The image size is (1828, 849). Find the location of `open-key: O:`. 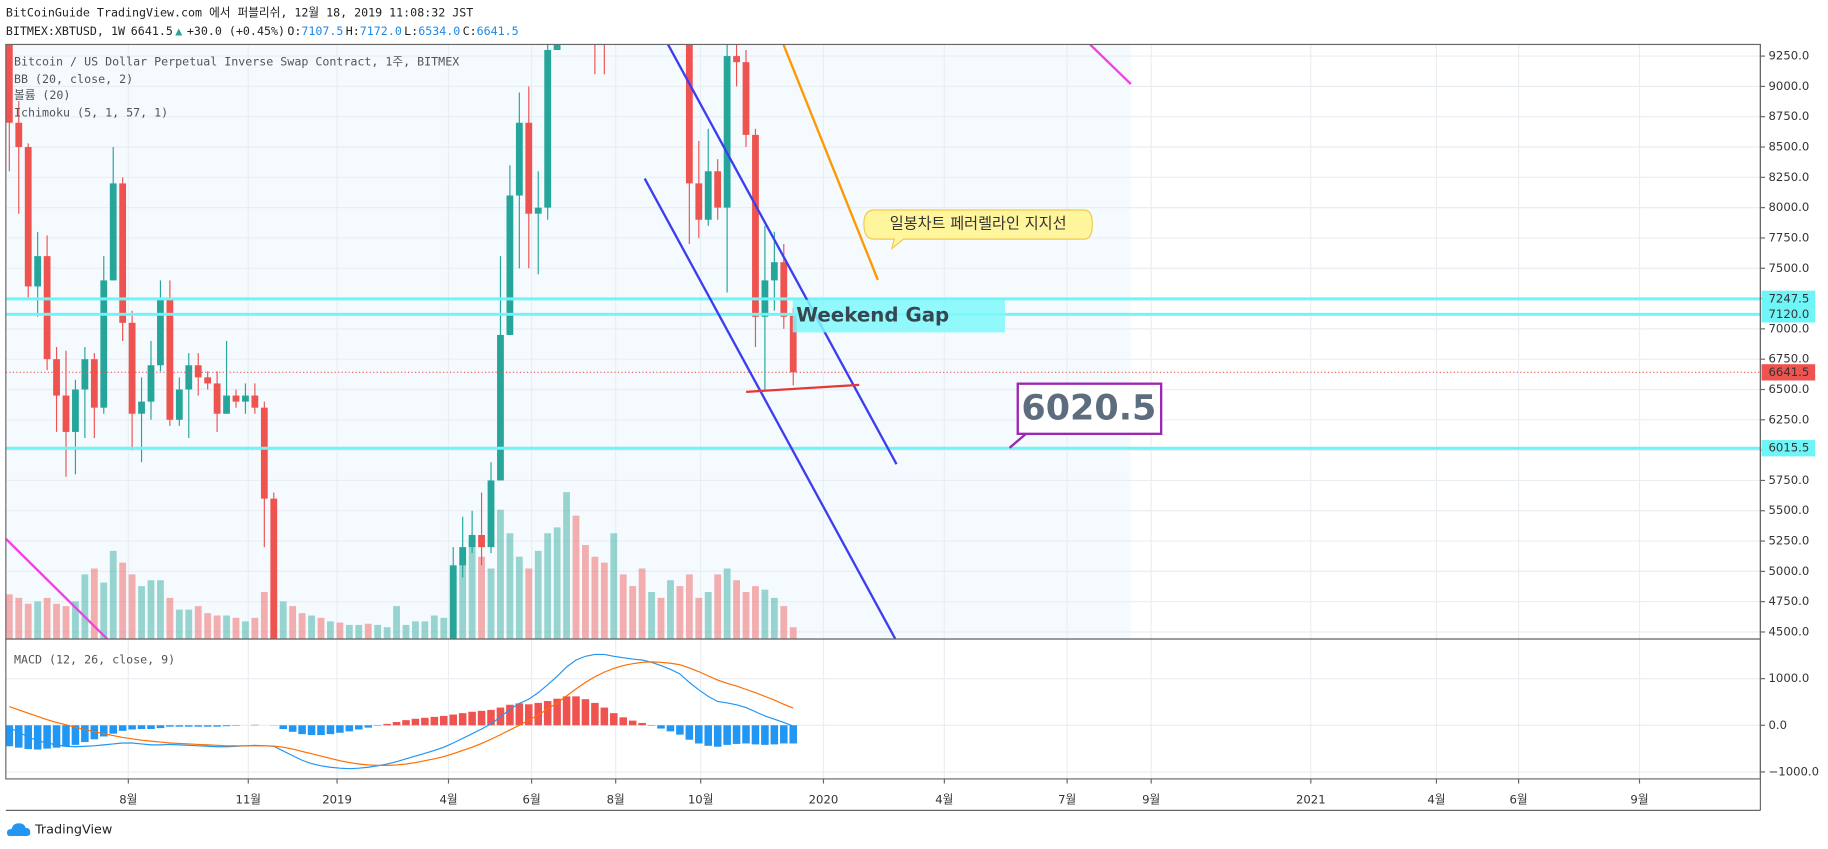

open-key: O: is located at coordinates (294, 31).